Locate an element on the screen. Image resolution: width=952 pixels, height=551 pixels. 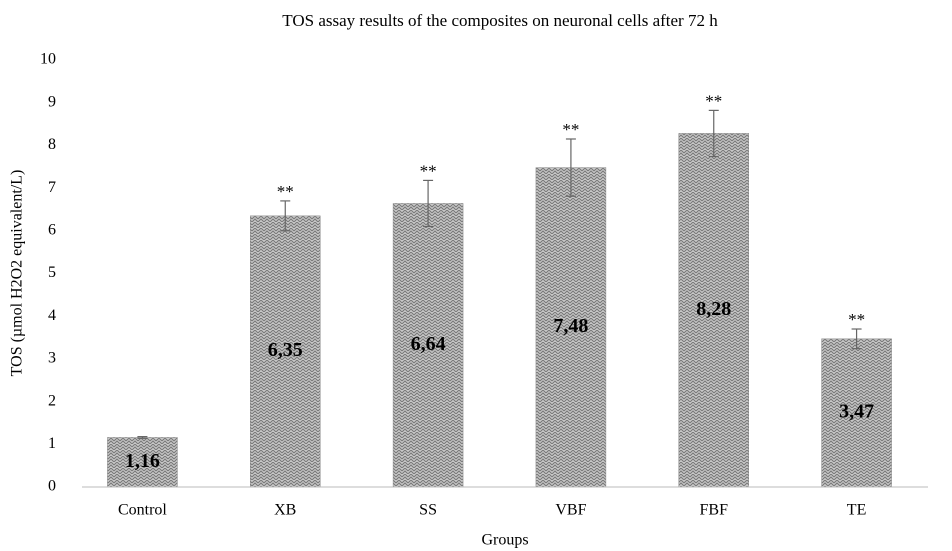
y-tick-label: 6 is located at coordinates (52, 229).